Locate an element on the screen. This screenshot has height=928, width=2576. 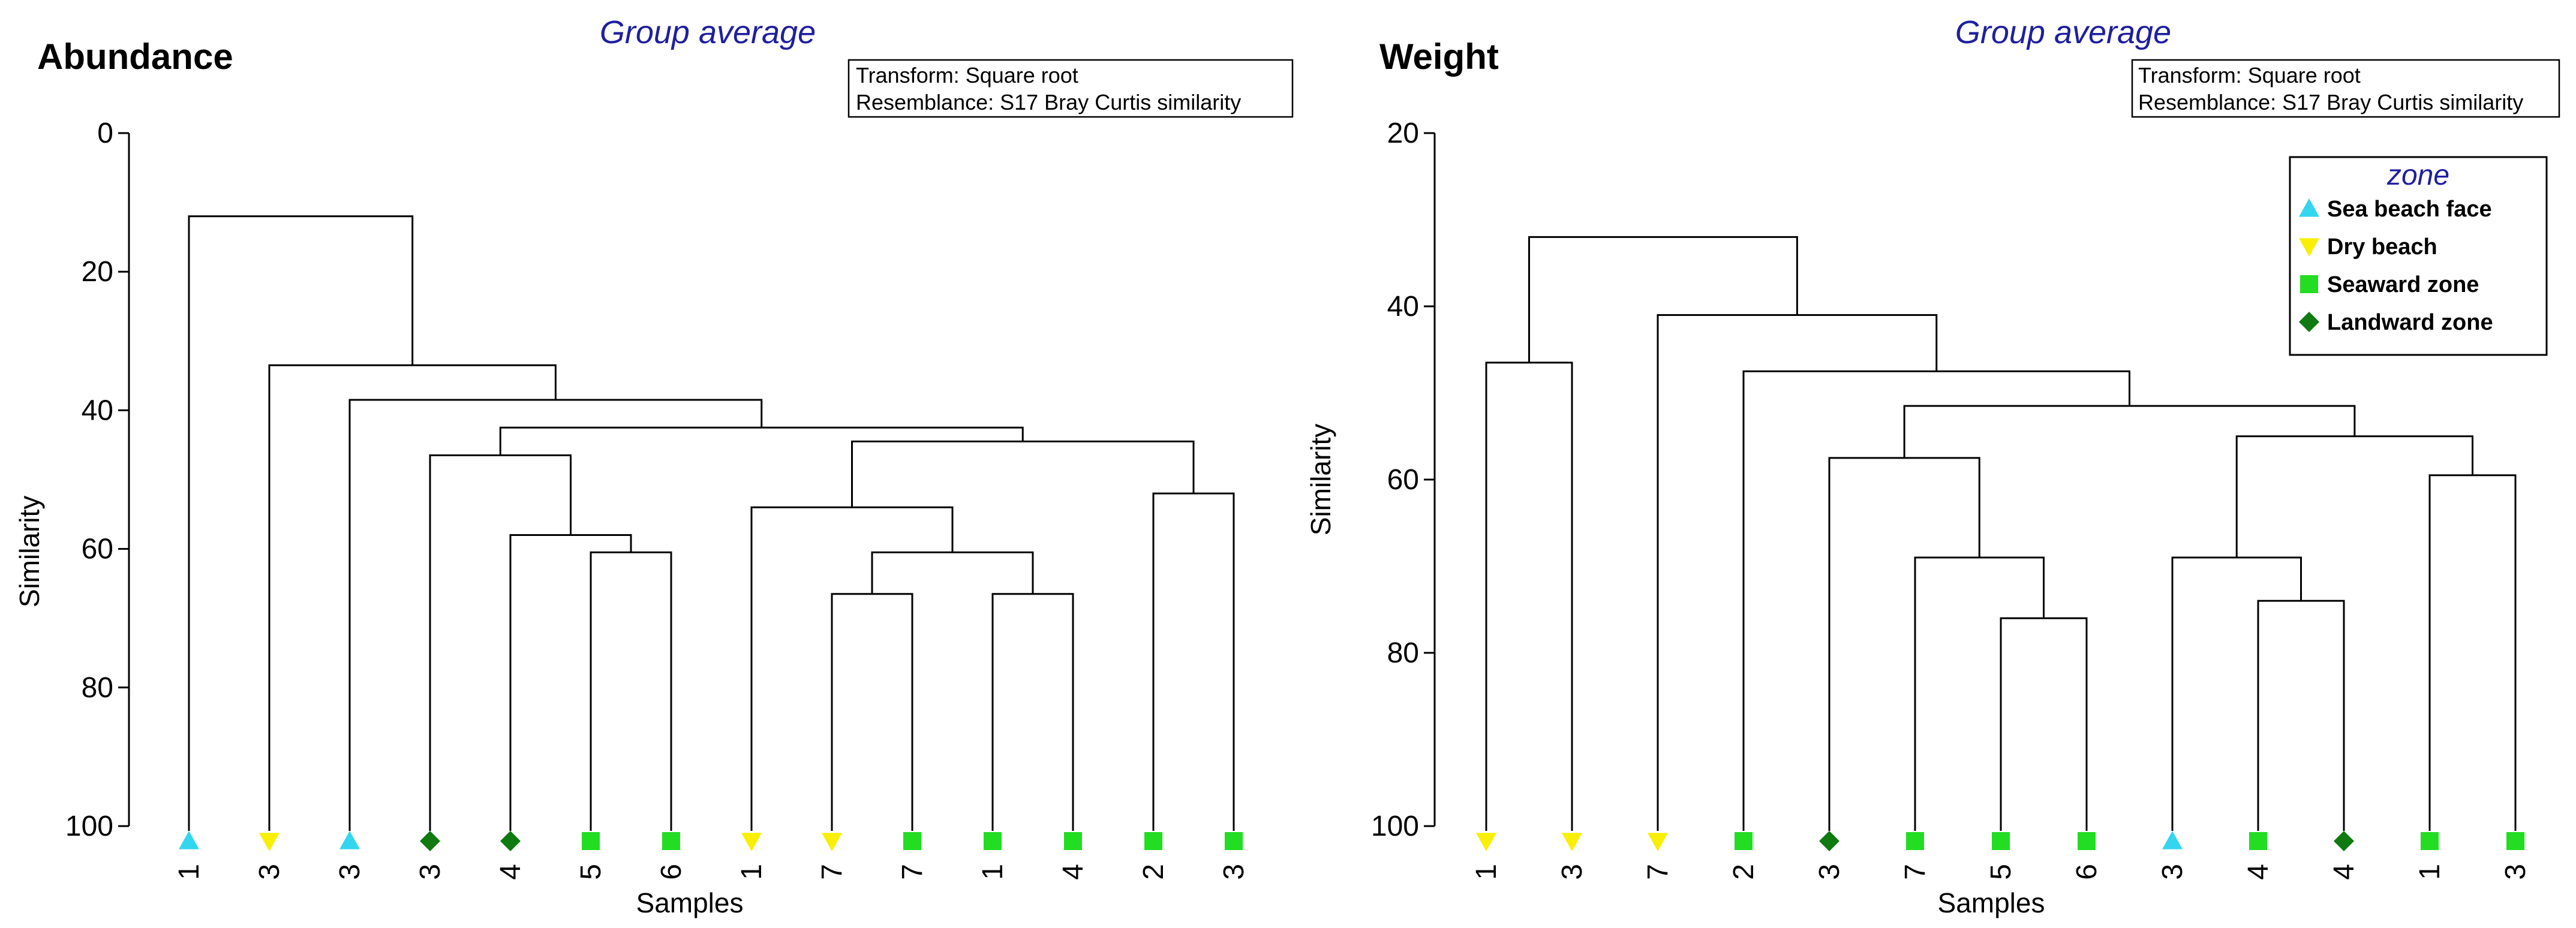
legend-box is located at coordinates (2418, 256).